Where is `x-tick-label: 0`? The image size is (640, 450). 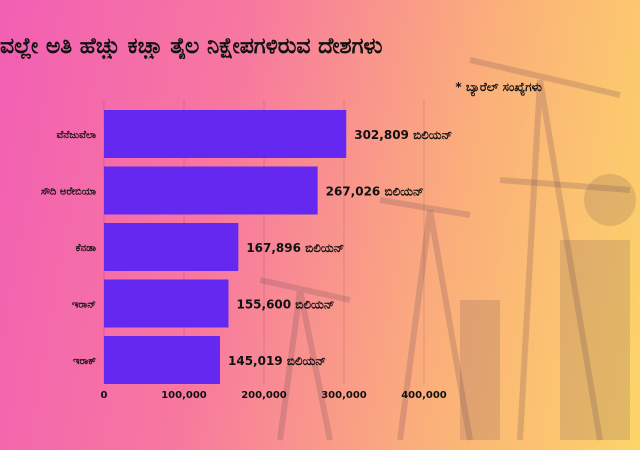 x-tick-label: 0 is located at coordinates (104, 395).